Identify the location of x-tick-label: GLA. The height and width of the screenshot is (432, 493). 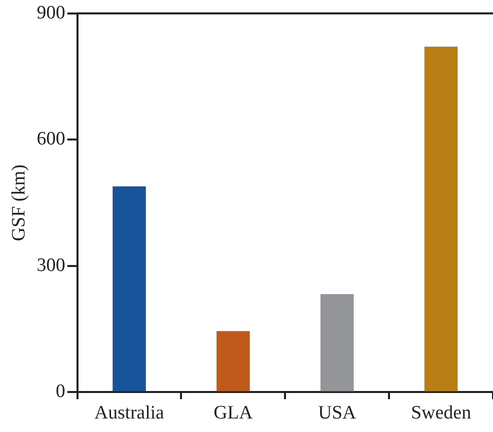
(233, 413).